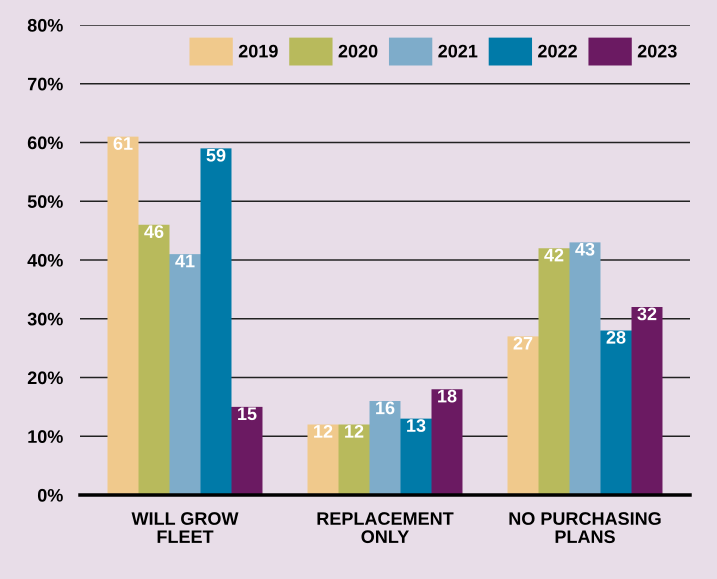 The height and width of the screenshot is (579, 717). What do you see at coordinates (584, 249) in the screenshot?
I see `data-label: 43` at bounding box center [584, 249].